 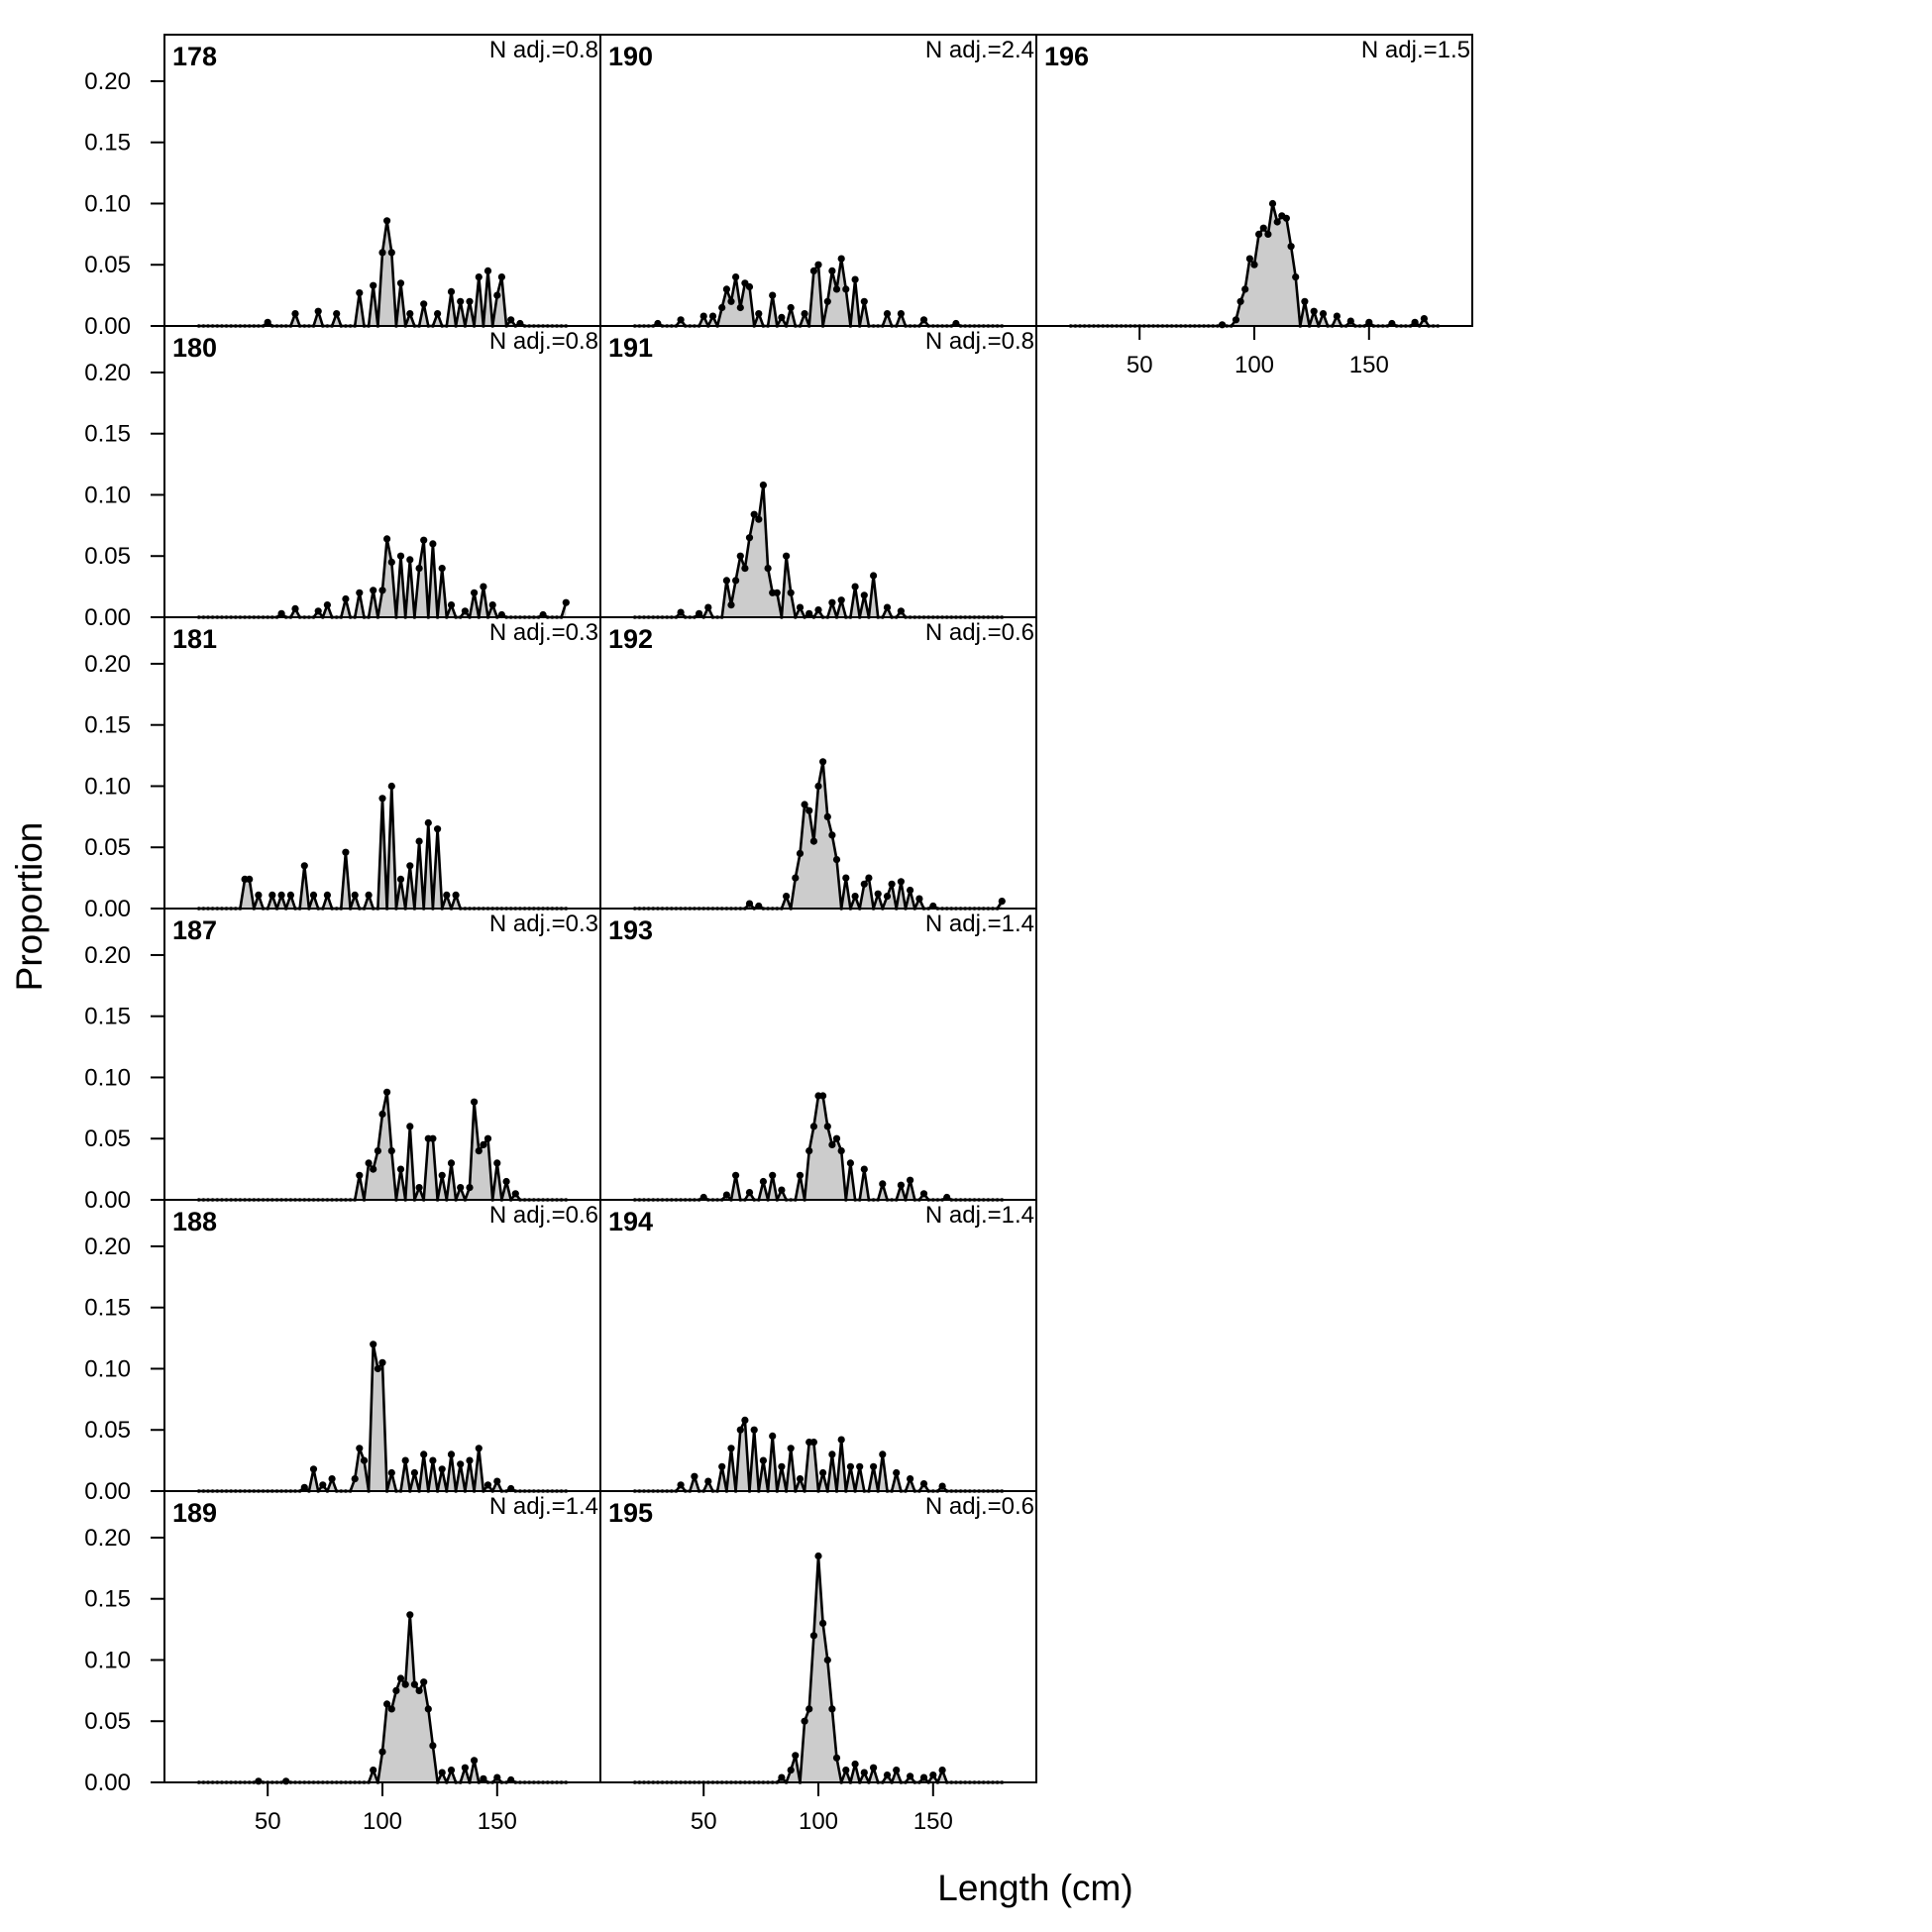 What do you see at coordinates (1416, 50) in the screenshot?
I see `n-adj-label: N adj.=1.5` at bounding box center [1416, 50].